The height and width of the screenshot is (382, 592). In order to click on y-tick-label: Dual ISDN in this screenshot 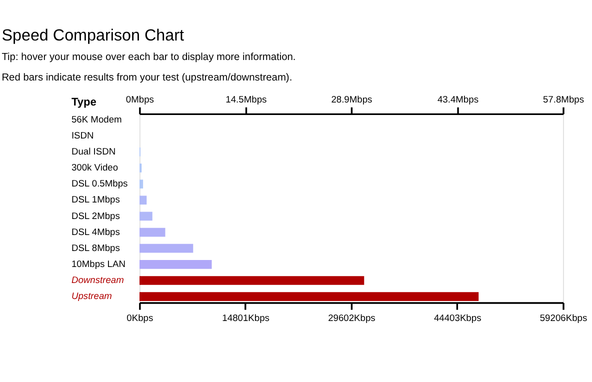, I will do `click(93, 151)`.